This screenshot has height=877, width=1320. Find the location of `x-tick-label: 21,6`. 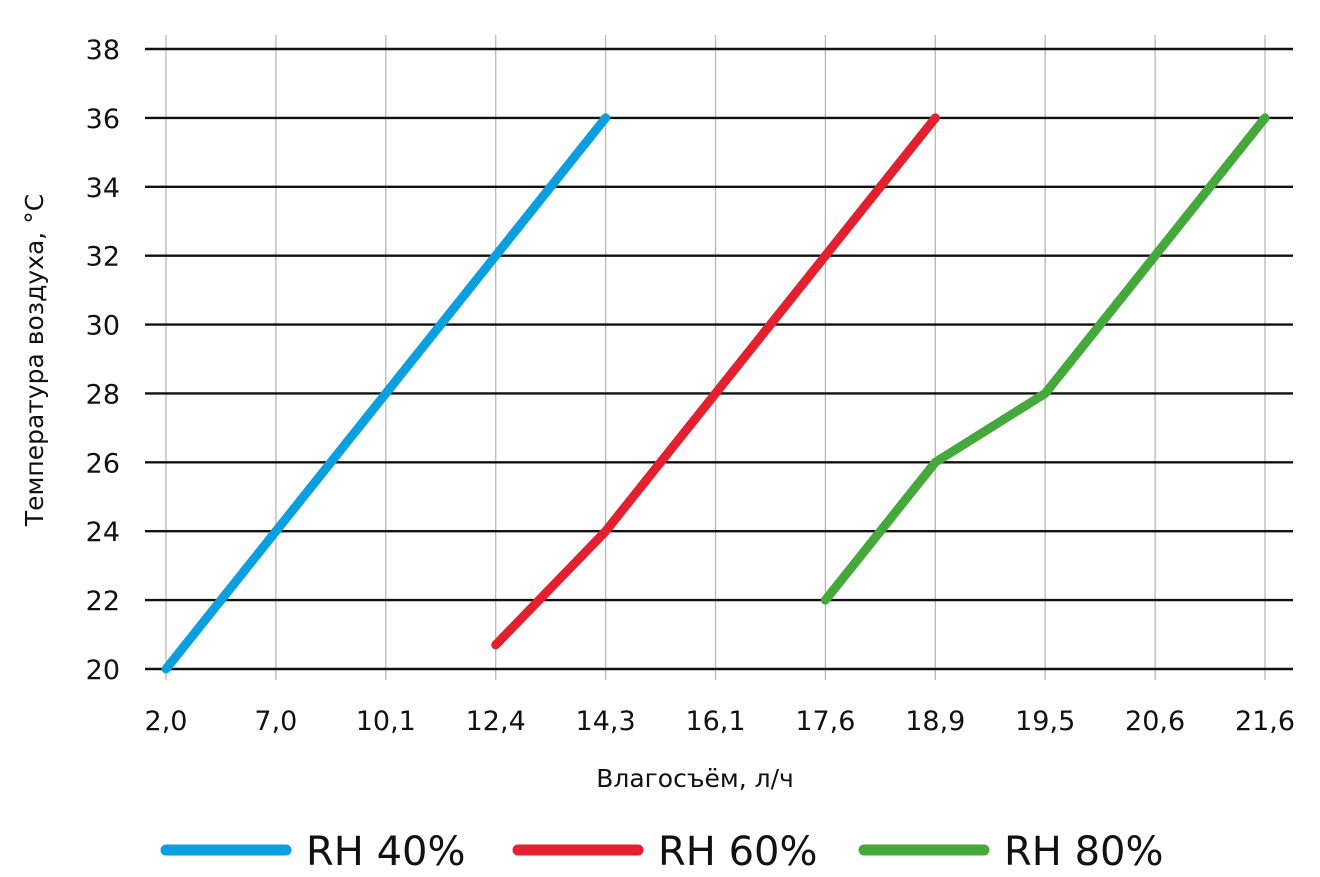

x-tick-label: 21,6 is located at coordinates (1265, 721).